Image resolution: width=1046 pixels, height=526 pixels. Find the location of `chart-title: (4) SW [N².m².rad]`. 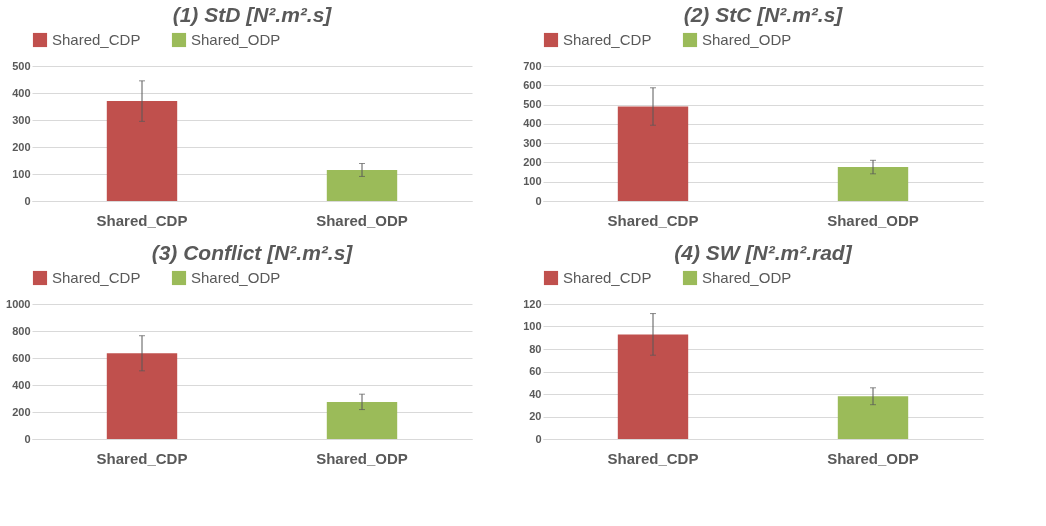

chart-title: (4) SW [N².m².rad] is located at coordinates (763, 252).